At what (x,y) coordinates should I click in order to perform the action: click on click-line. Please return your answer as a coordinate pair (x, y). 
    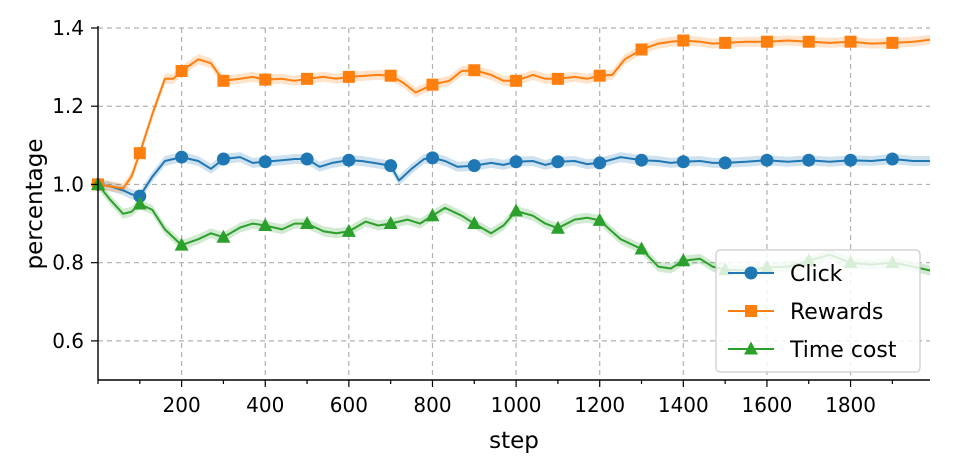
    Looking at the image, I should click on (513, 177).